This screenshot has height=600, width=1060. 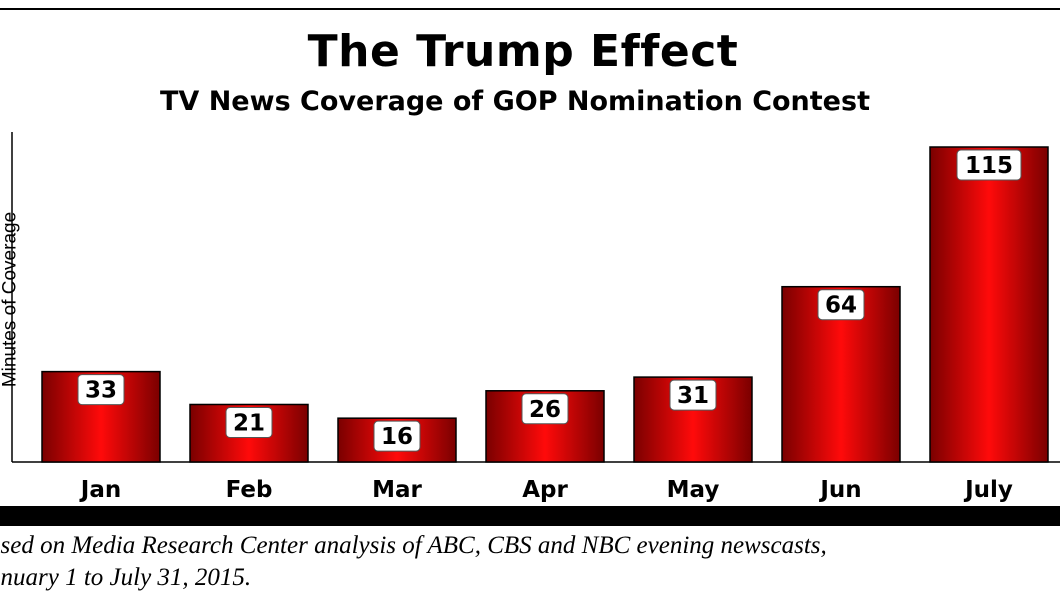 I want to click on data-label: 33, so click(x=101, y=391).